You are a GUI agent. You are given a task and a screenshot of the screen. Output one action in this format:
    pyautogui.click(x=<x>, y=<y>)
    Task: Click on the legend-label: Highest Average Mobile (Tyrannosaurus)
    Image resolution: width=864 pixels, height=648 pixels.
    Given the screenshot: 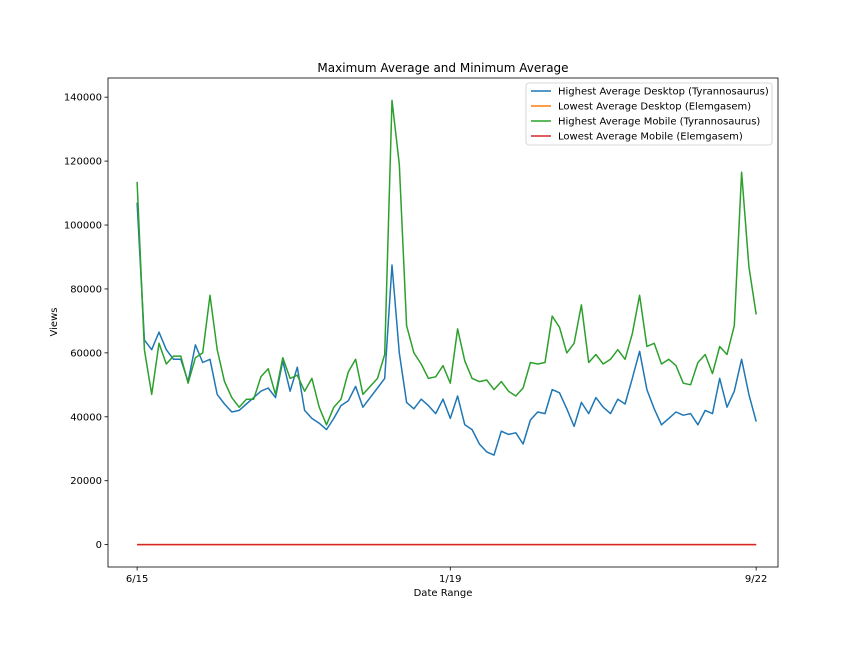 What is the action you would take?
    pyautogui.click(x=659, y=122)
    